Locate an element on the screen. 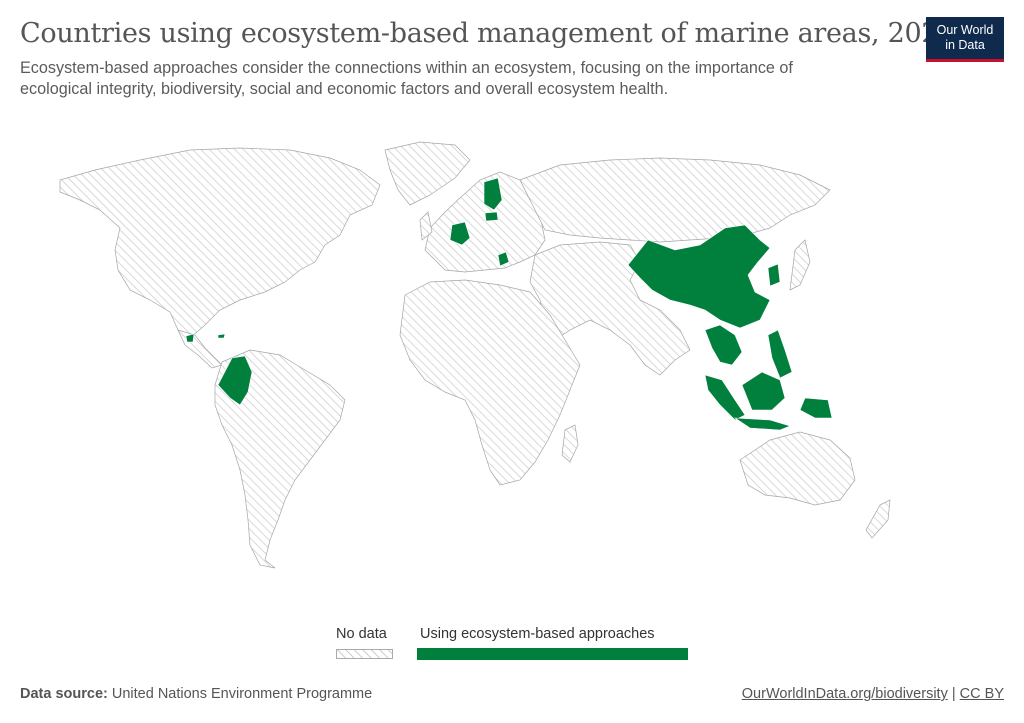 The height and width of the screenshot is (723, 1024). region-australia is located at coordinates (797, 468).